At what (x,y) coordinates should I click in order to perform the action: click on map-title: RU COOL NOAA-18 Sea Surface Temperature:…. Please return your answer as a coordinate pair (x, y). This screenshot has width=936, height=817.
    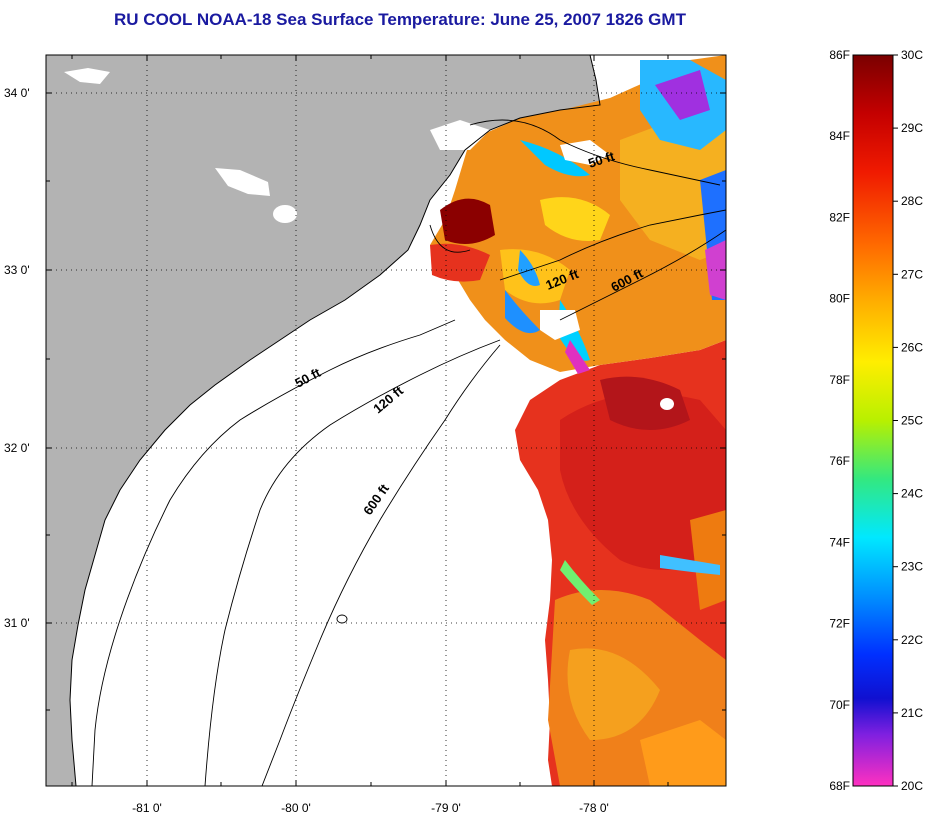
    Looking at the image, I should click on (400, 19).